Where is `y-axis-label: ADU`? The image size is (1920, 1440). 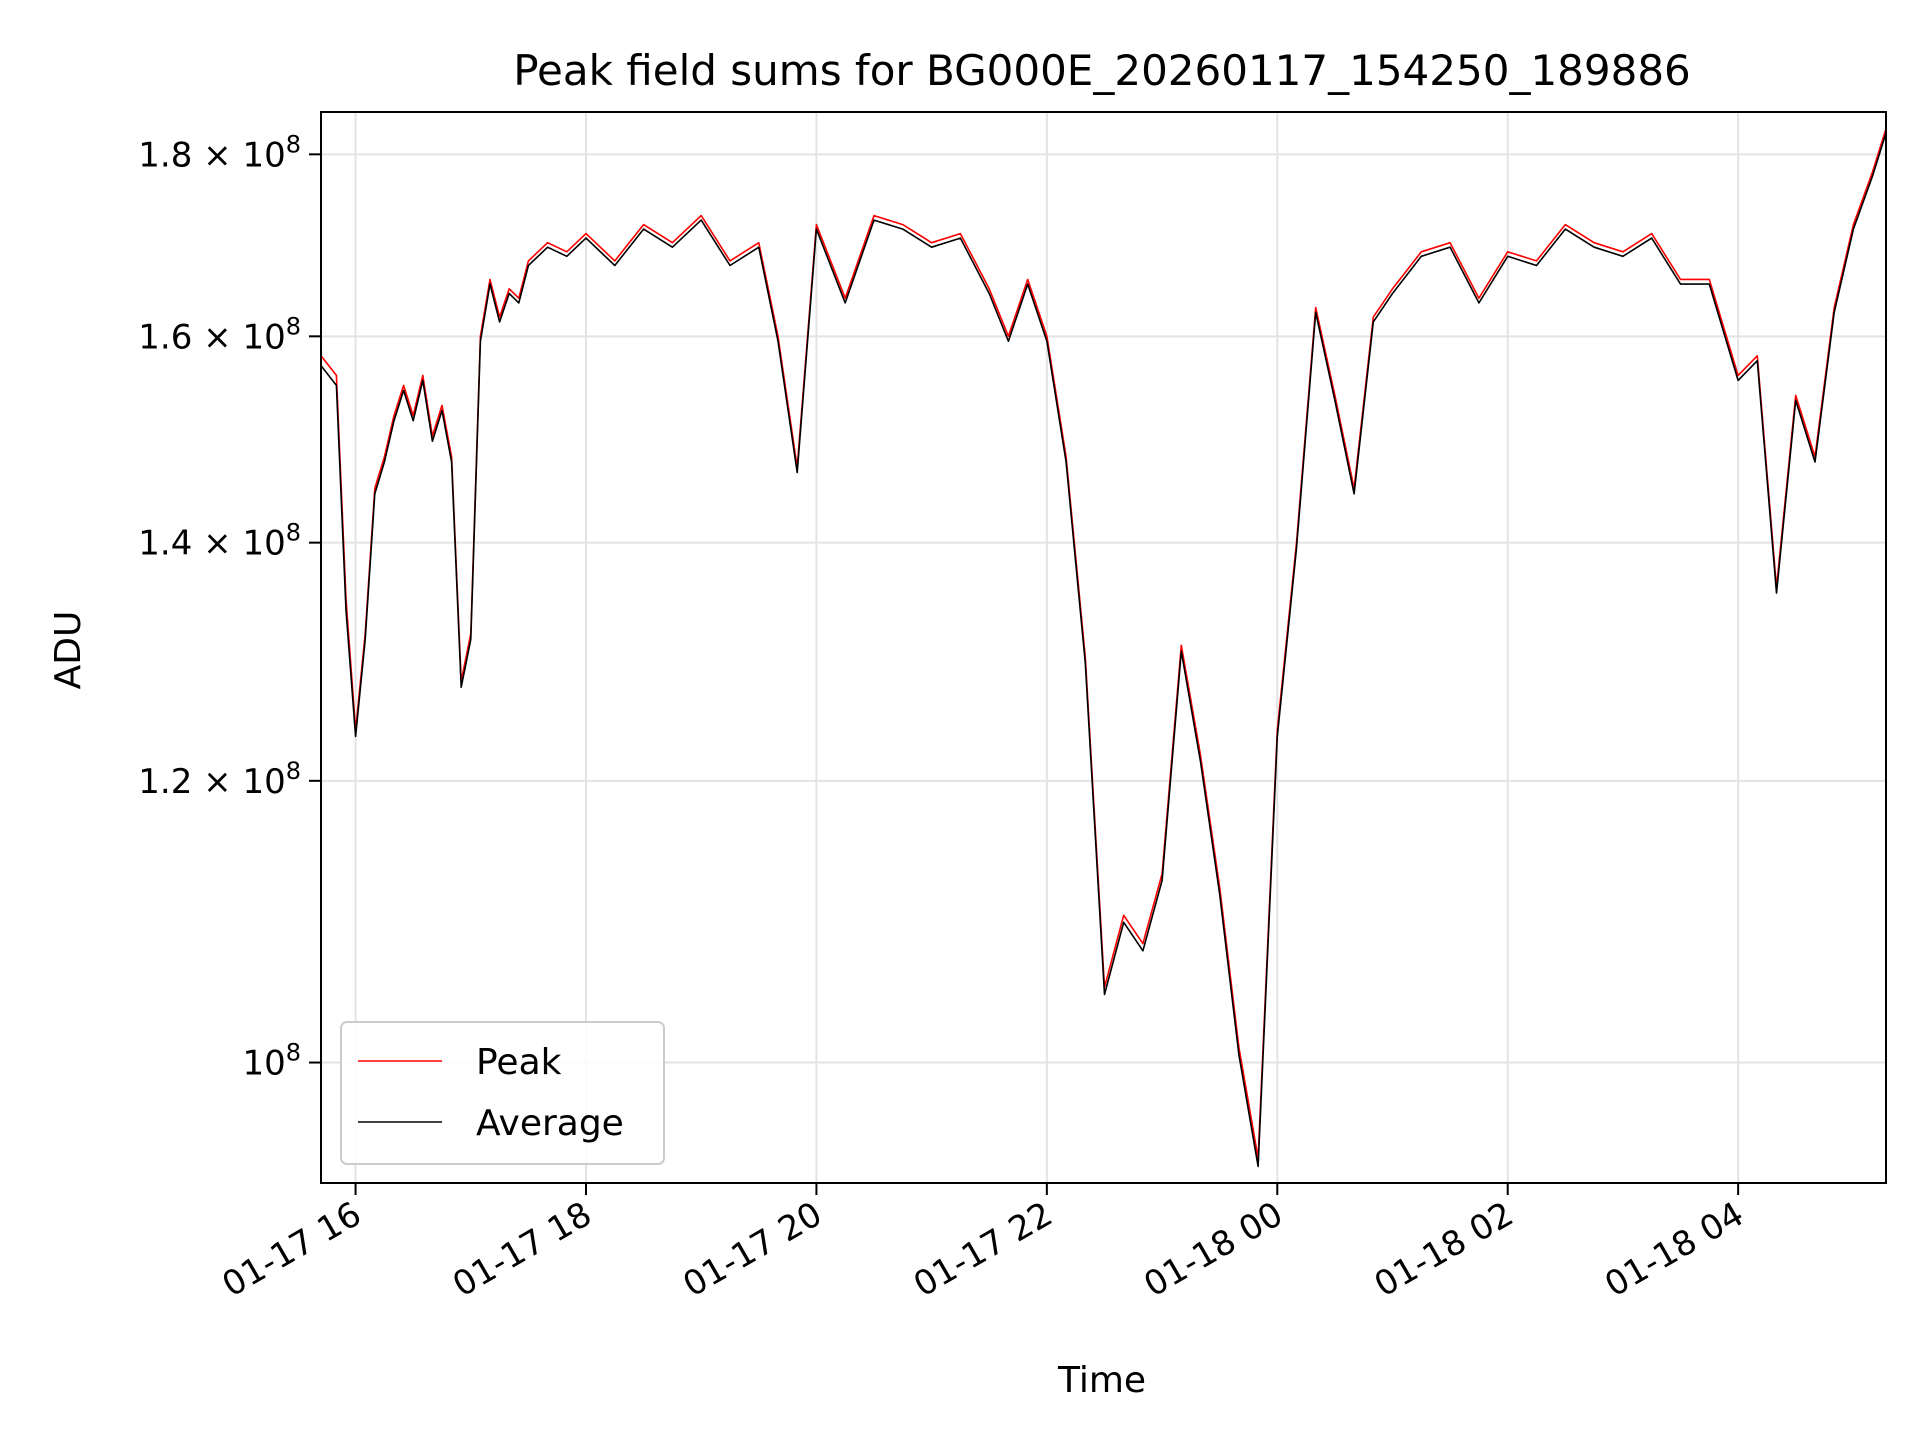
y-axis-label: ADU is located at coordinates (68, 650).